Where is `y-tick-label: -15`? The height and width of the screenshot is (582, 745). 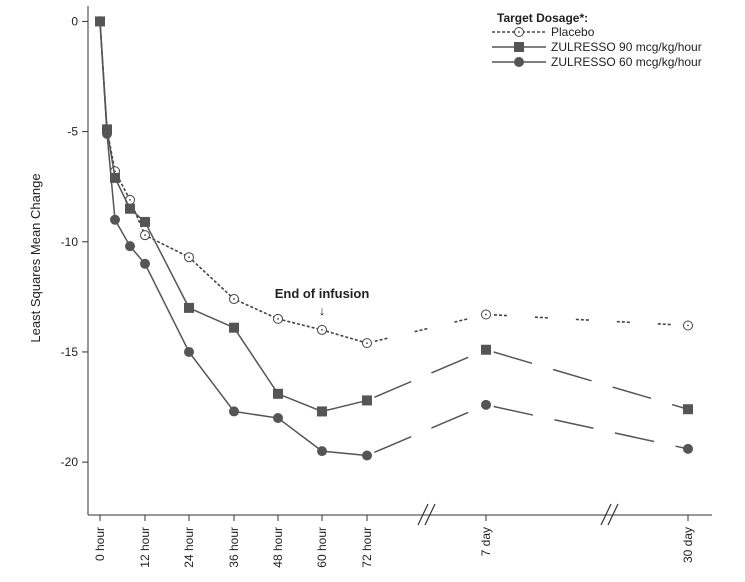
y-tick-label: -15 is located at coordinates (70, 352).